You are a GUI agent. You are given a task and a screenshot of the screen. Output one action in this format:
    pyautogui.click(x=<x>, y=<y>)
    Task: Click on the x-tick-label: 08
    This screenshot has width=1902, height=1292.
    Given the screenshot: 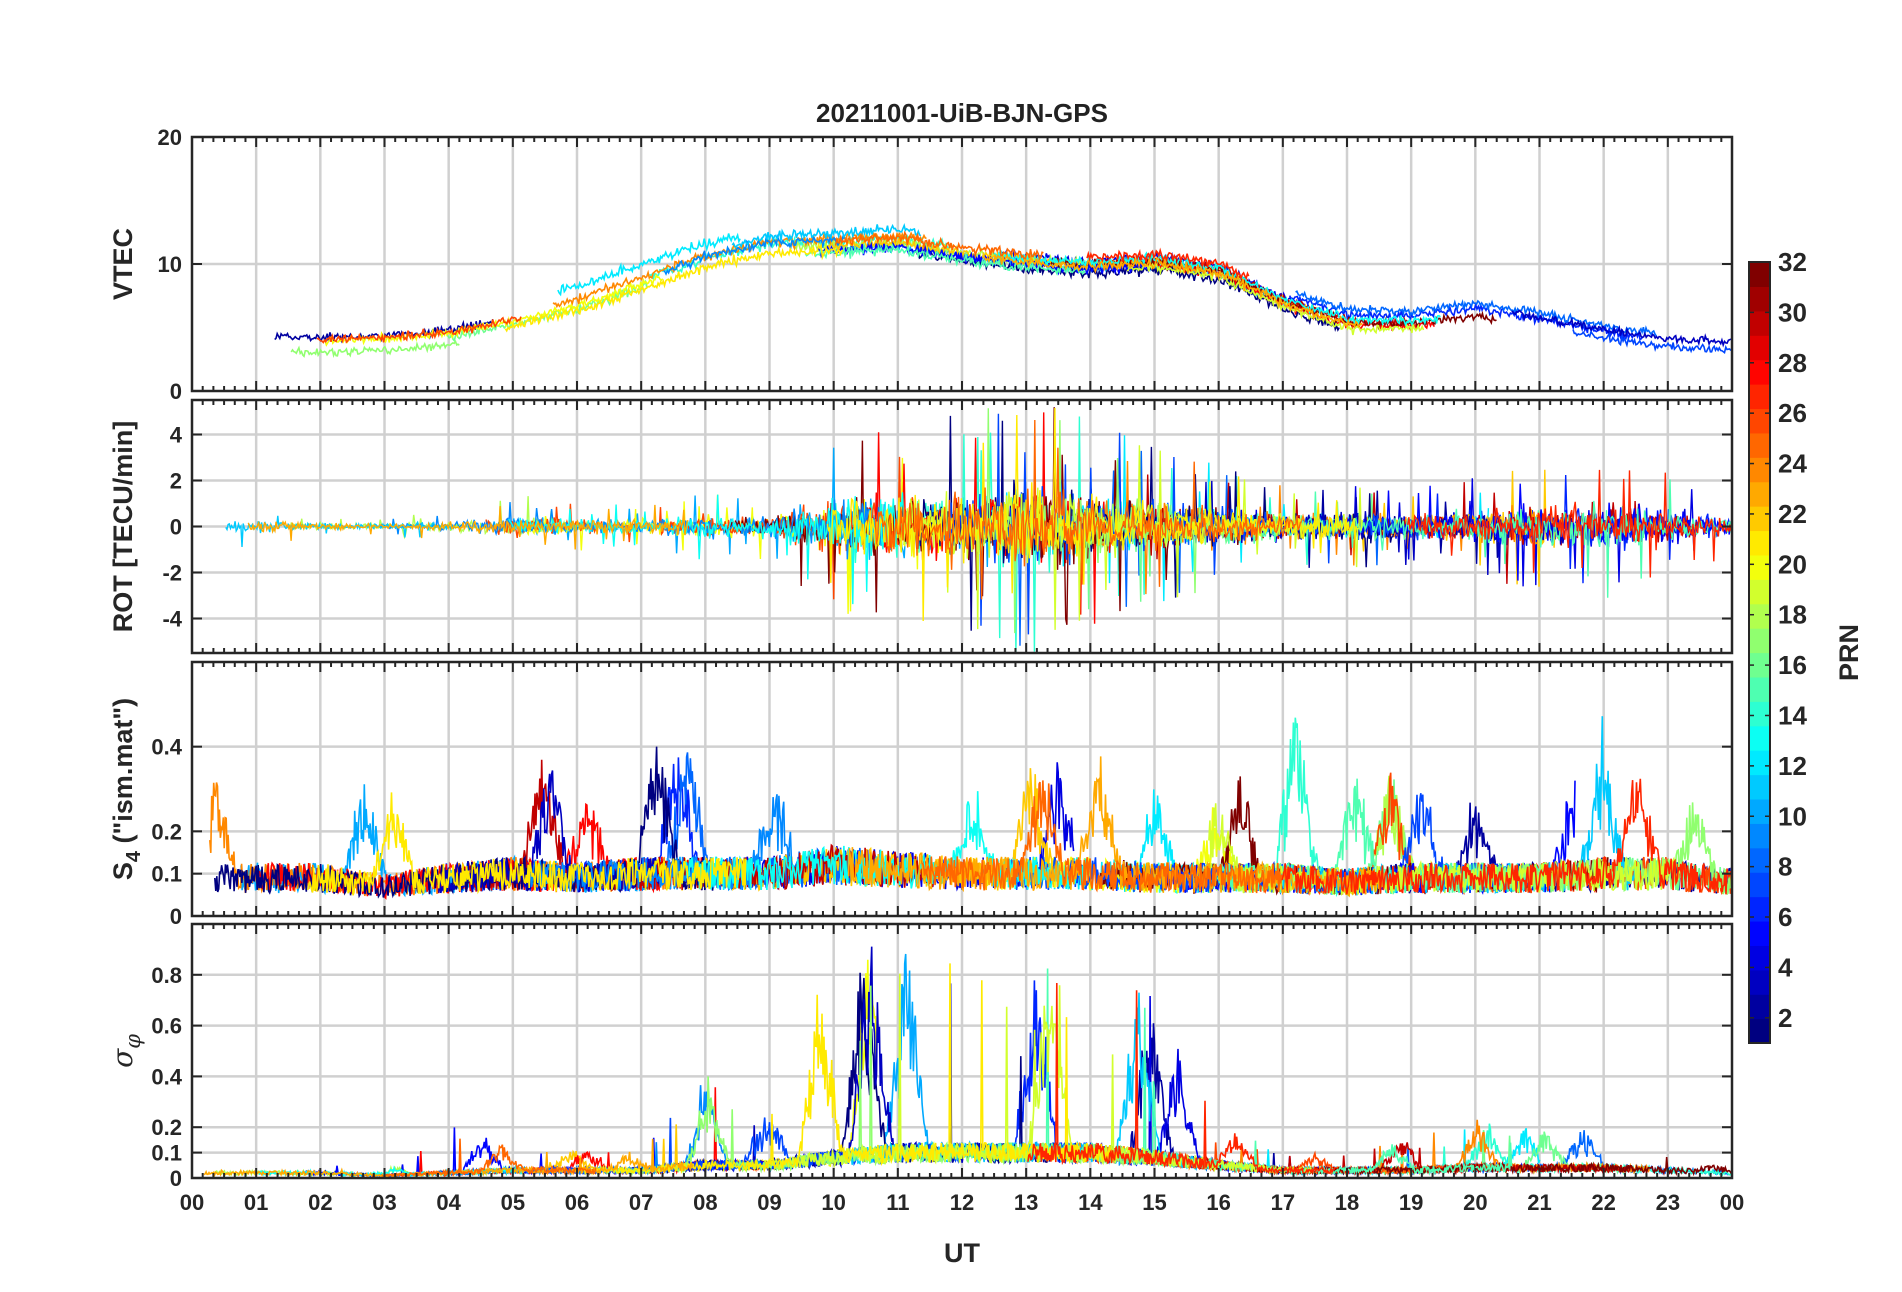 What is the action you would take?
    pyautogui.click(x=705, y=1202)
    